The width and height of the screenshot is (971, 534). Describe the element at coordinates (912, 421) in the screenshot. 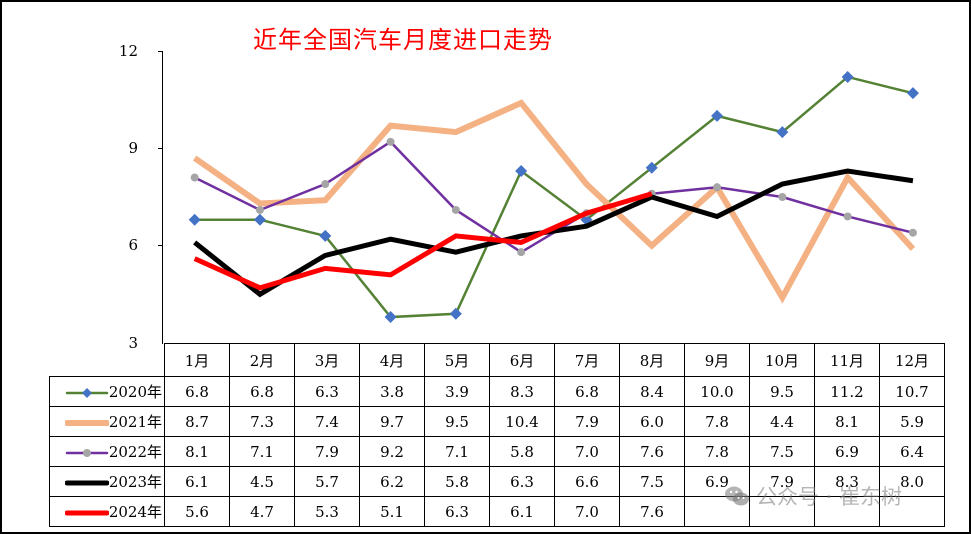

I see `table-cell: 5.9` at that location.